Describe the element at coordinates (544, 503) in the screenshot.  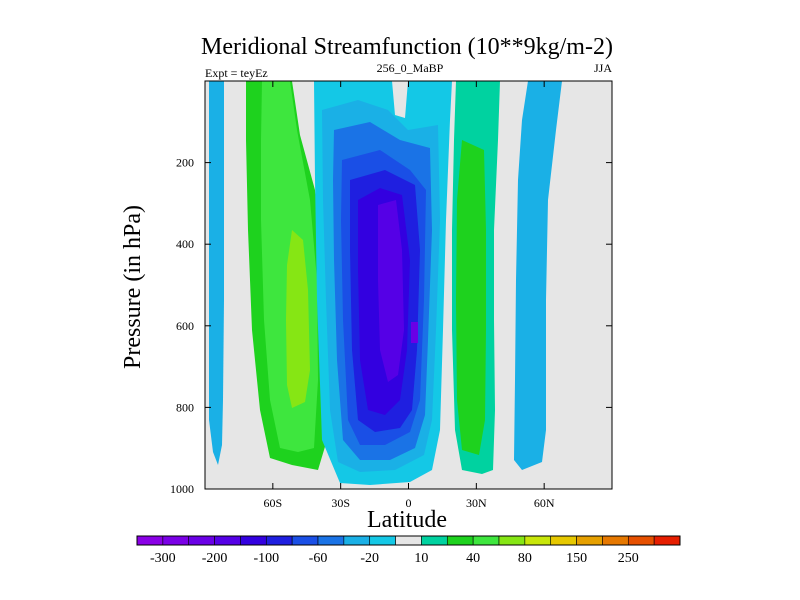
I see `x-tick-label: 60N` at that location.